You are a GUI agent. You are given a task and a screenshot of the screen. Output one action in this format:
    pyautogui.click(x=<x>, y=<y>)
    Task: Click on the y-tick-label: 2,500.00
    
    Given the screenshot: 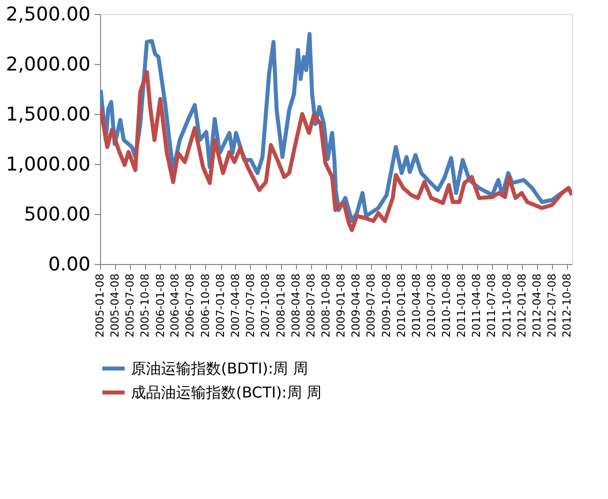 What is the action you would take?
    pyautogui.click(x=48, y=15)
    